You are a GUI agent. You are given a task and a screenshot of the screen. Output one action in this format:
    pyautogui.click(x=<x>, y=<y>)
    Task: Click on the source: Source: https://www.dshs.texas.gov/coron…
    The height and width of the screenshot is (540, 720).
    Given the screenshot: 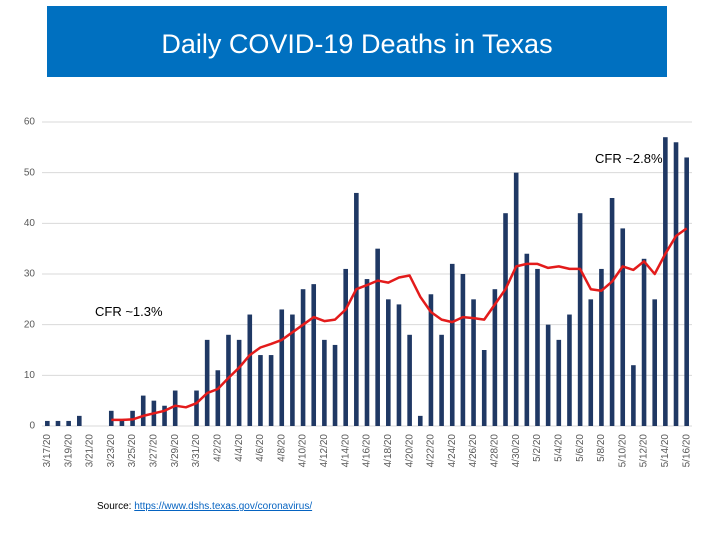 What is the action you would take?
    pyautogui.click(x=204, y=506)
    